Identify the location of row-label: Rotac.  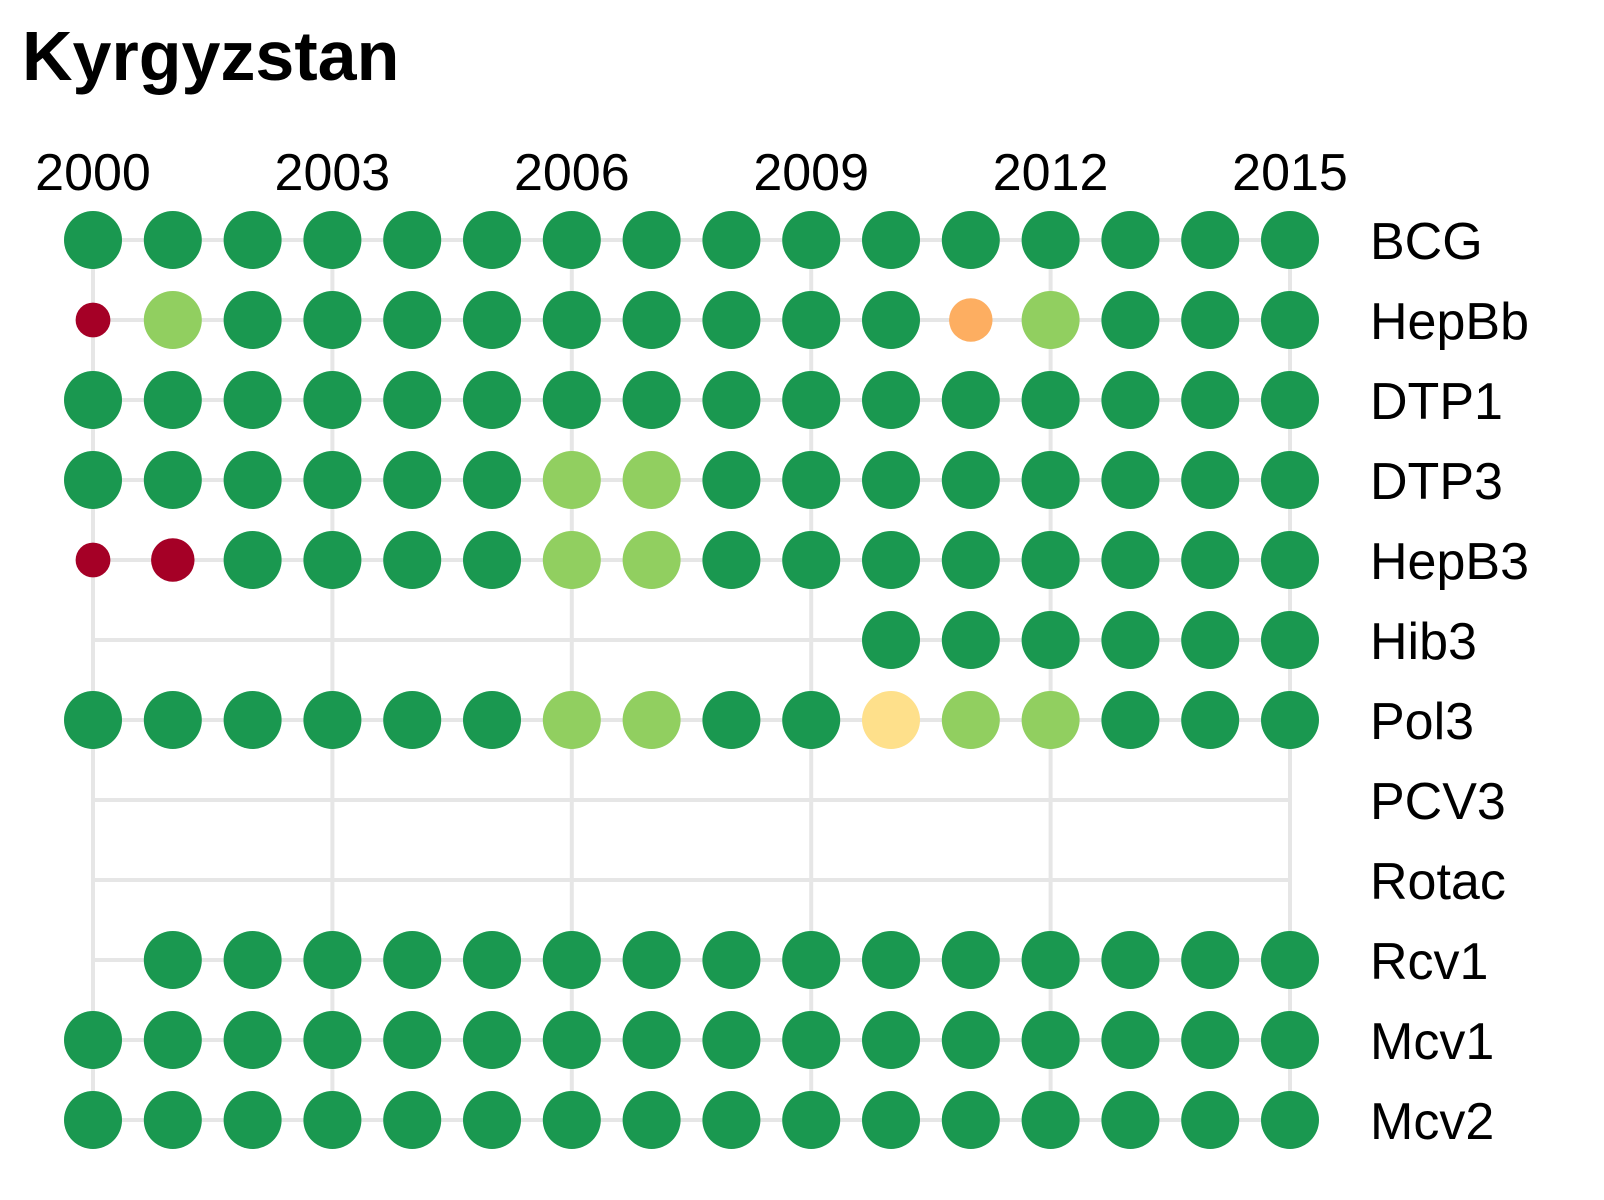
(1438, 882).